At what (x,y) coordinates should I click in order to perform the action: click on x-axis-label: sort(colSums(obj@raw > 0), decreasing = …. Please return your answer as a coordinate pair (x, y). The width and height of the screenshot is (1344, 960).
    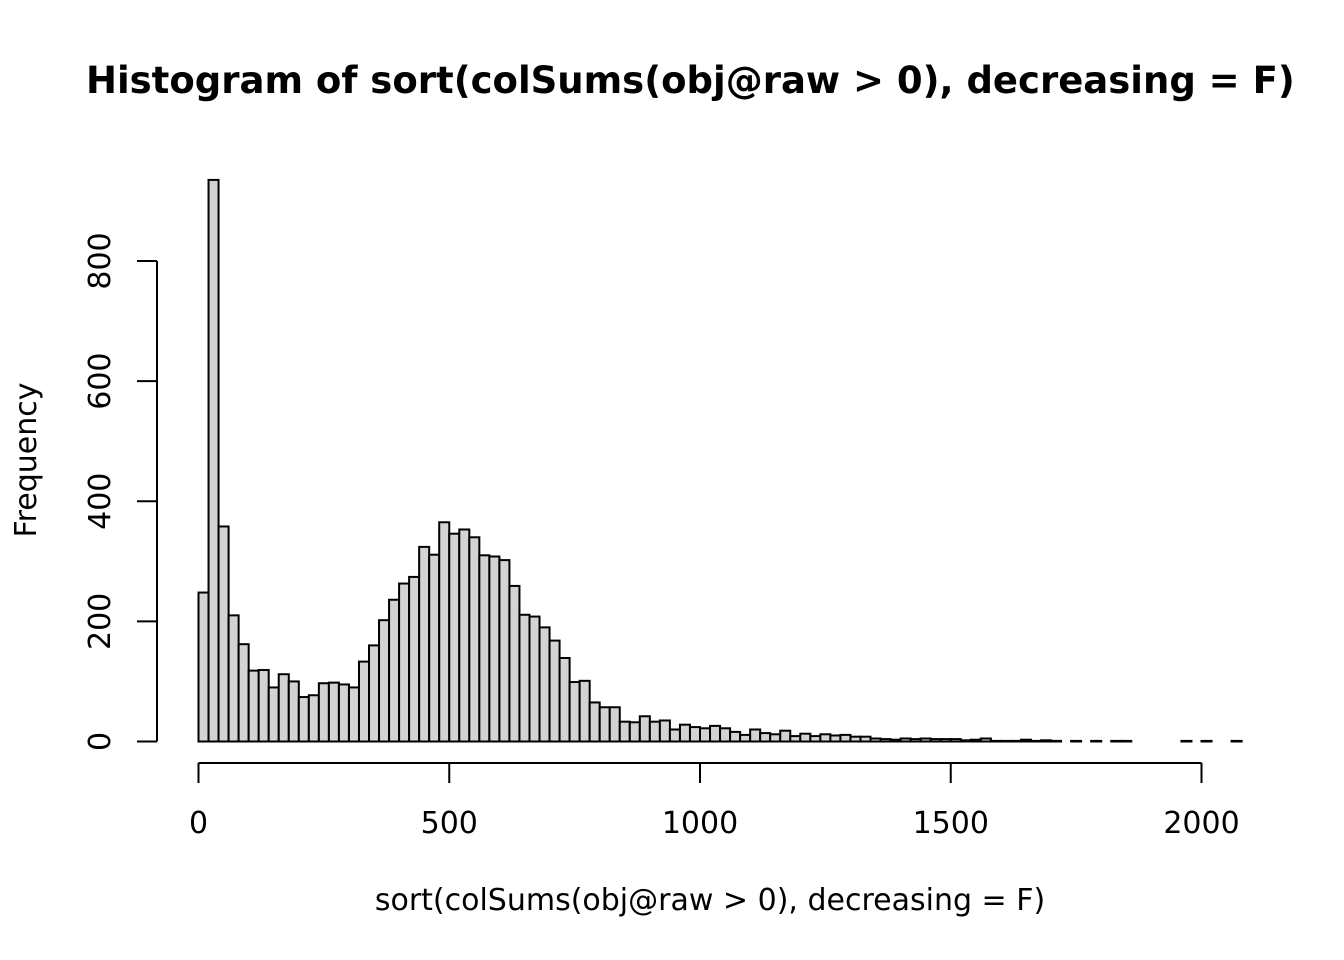
    Looking at the image, I should click on (710, 900).